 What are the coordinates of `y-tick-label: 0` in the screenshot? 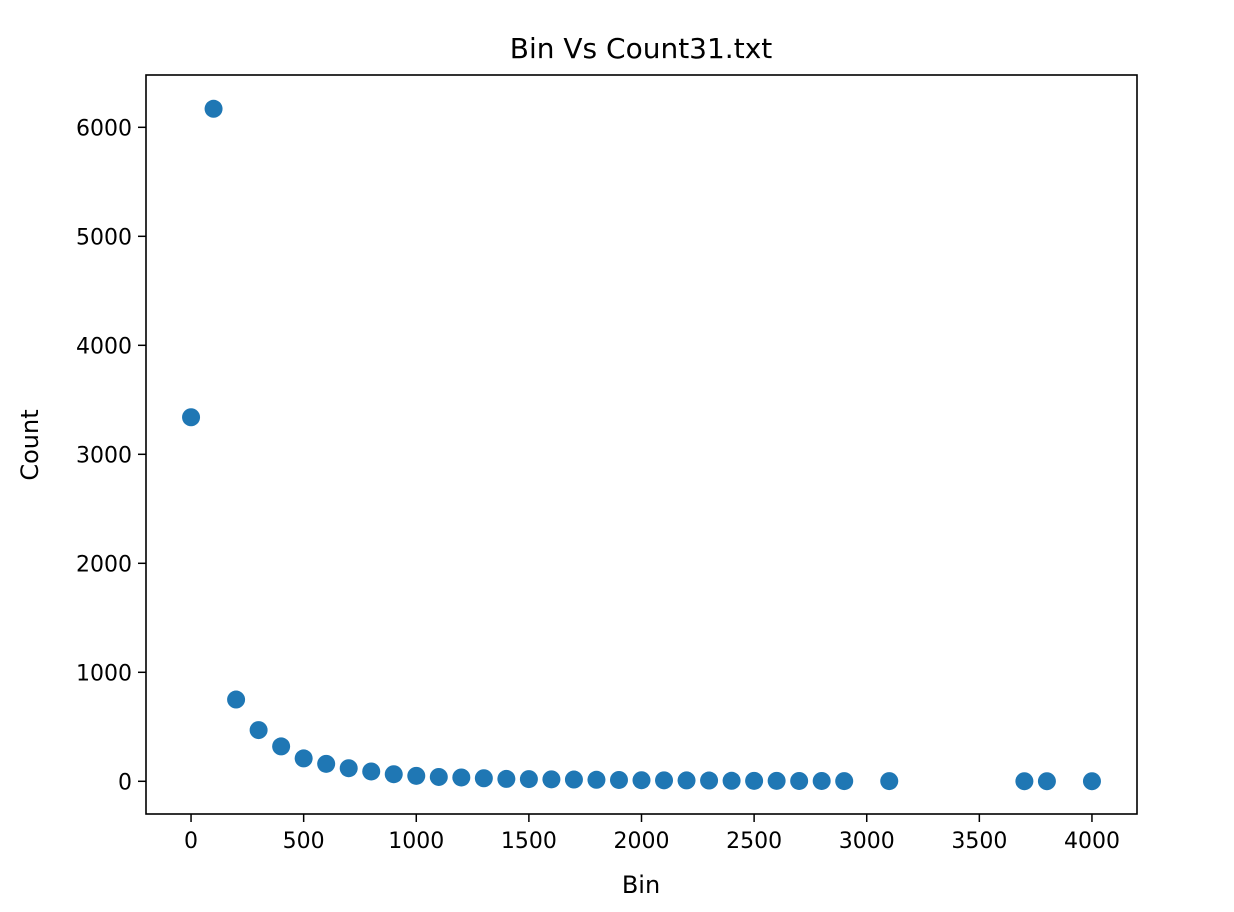 It's located at (125, 782).